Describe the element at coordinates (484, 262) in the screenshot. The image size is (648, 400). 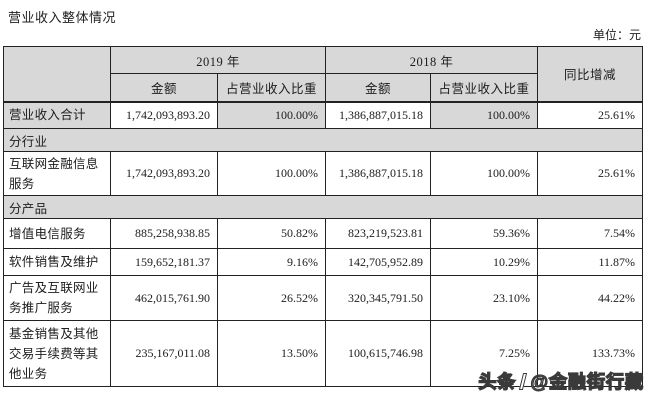
I see `ratio-2018-cell: 10.29%` at that location.